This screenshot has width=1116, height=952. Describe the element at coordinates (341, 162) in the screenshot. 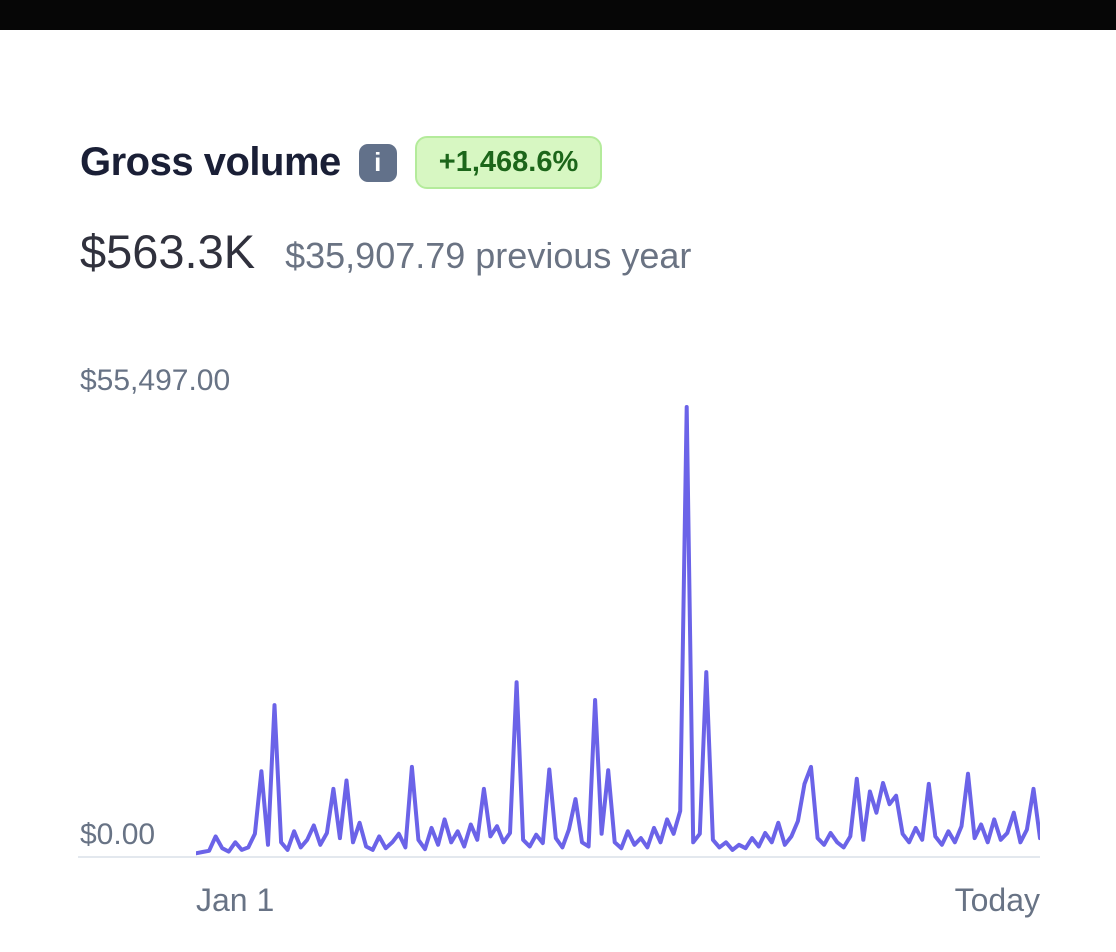

I see `chart-header: Gross volume i +1,468.6%` at that location.